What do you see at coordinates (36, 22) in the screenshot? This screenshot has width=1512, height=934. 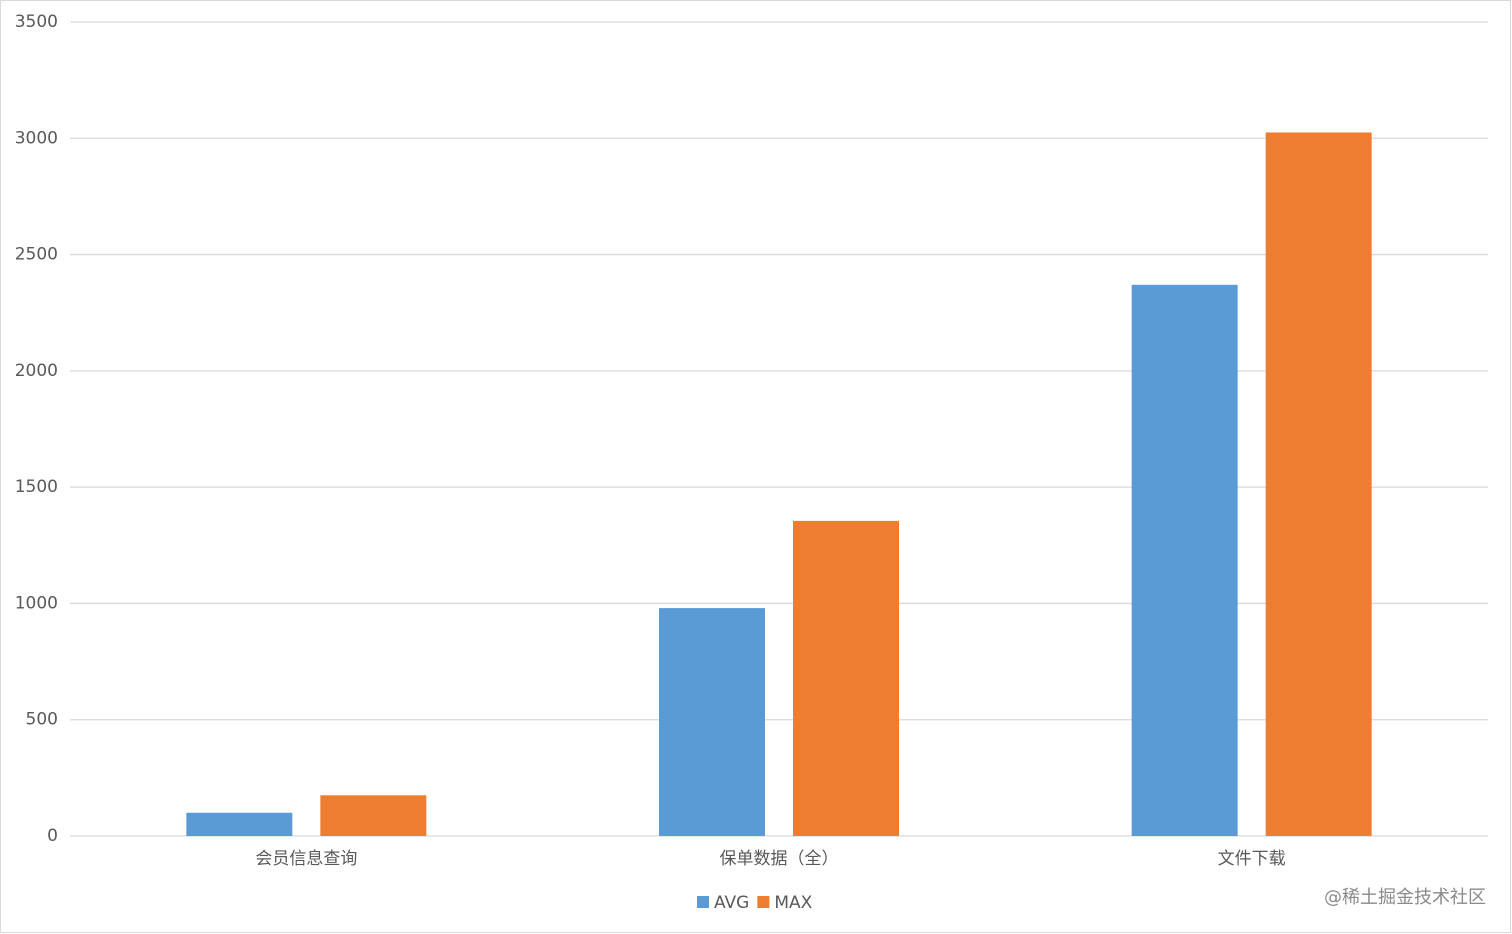 I see `y-tick-label: 3500` at bounding box center [36, 22].